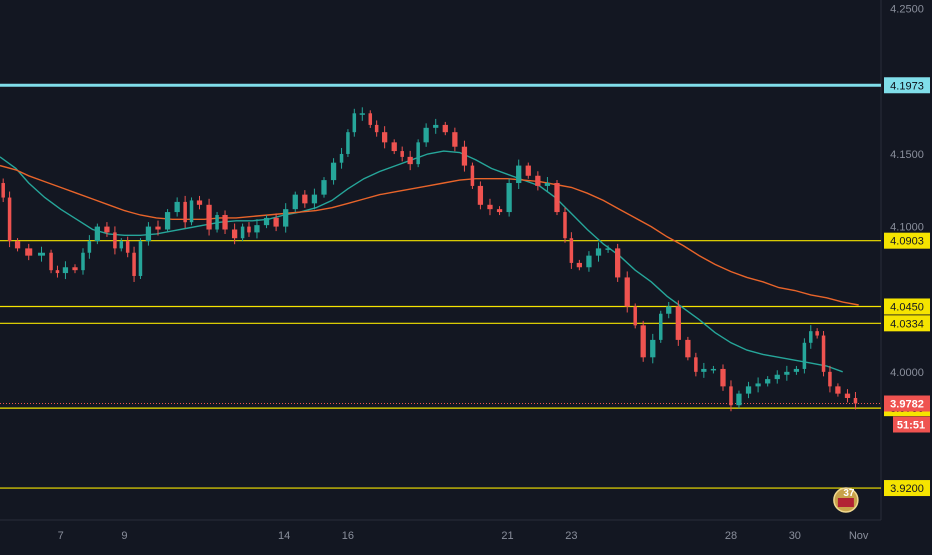 This screenshot has width=932, height=555. I want to click on x-tick-label: 16, so click(348, 536).